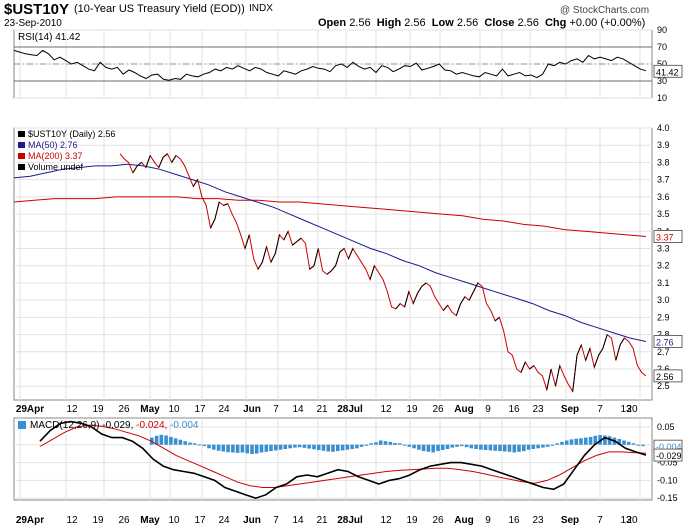 The width and height of the screenshot is (700, 530). What do you see at coordinates (663, 283) in the screenshot?
I see `price-tick-label: 3.1` at bounding box center [663, 283].